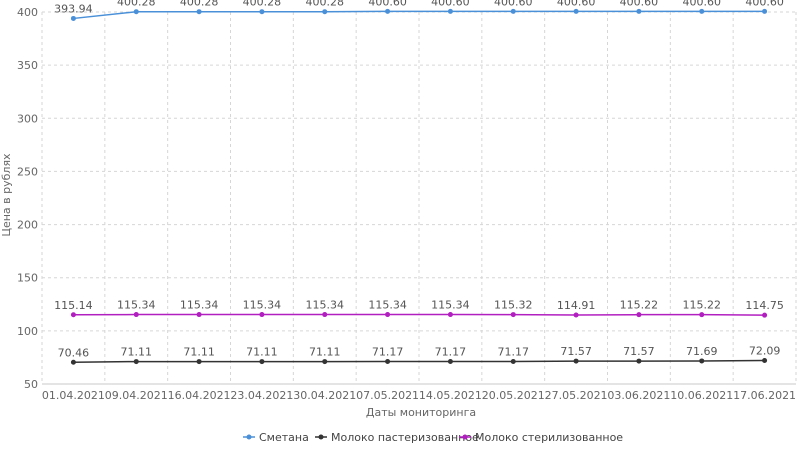 The width and height of the screenshot is (800, 450). What do you see at coordinates (6, 195) in the screenshot?
I see `y-axis-title: Цена в рублях` at bounding box center [6, 195].